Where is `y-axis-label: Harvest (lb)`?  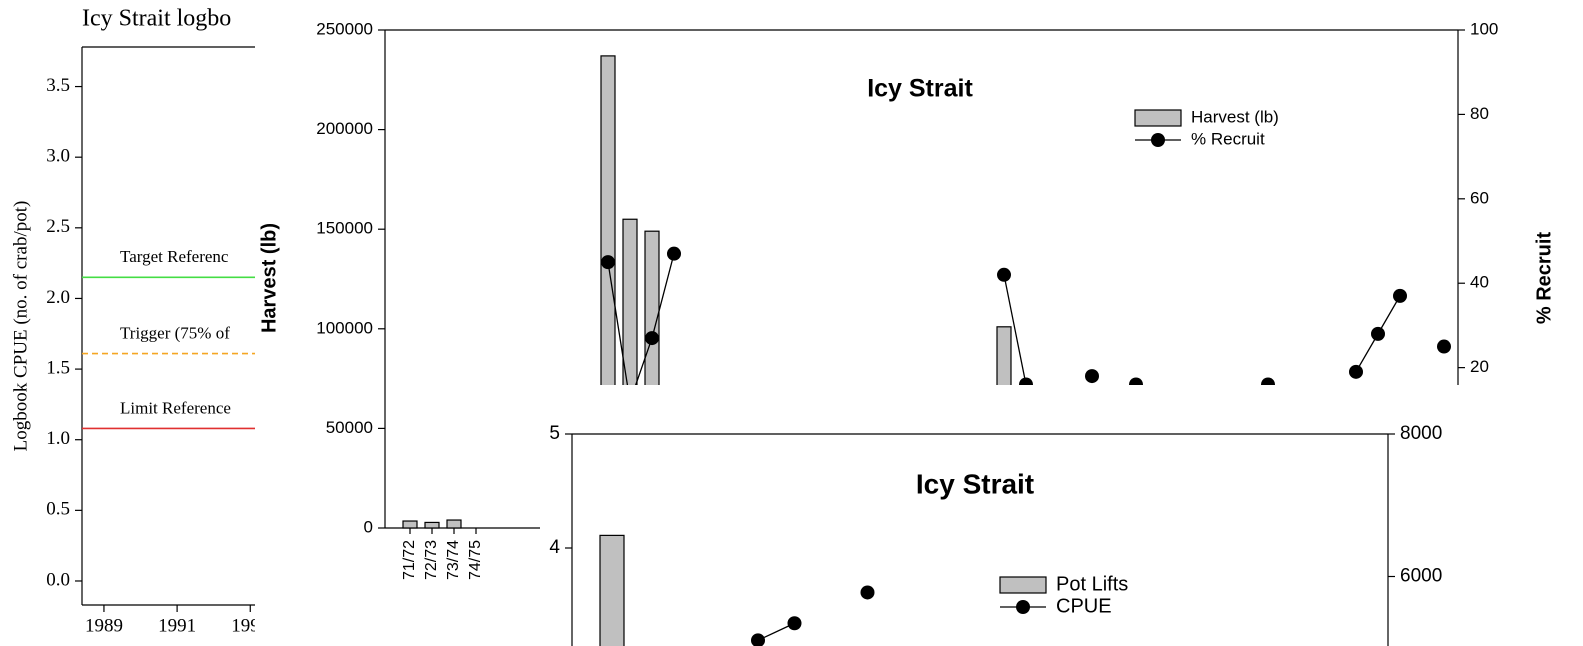
y-axis-label: Harvest (lb) is located at coordinates (269, 278).